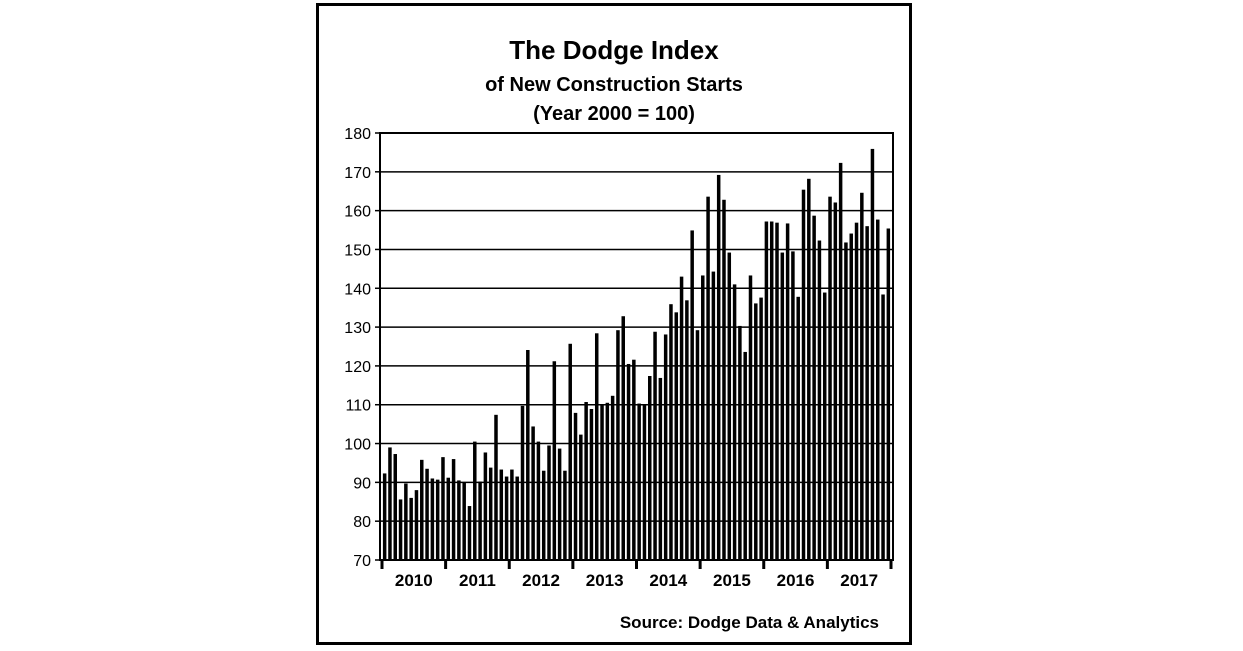  Describe the element at coordinates (357, 173) in the screenshot. I see `y-tick-label: 170` at that location.